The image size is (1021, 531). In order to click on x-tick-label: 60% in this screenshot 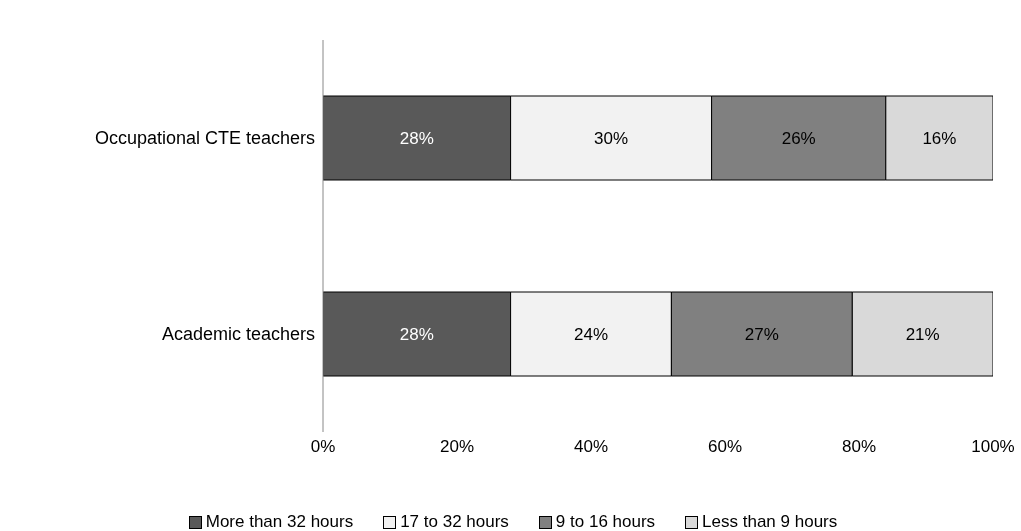, I will do `click(725, 447)`.